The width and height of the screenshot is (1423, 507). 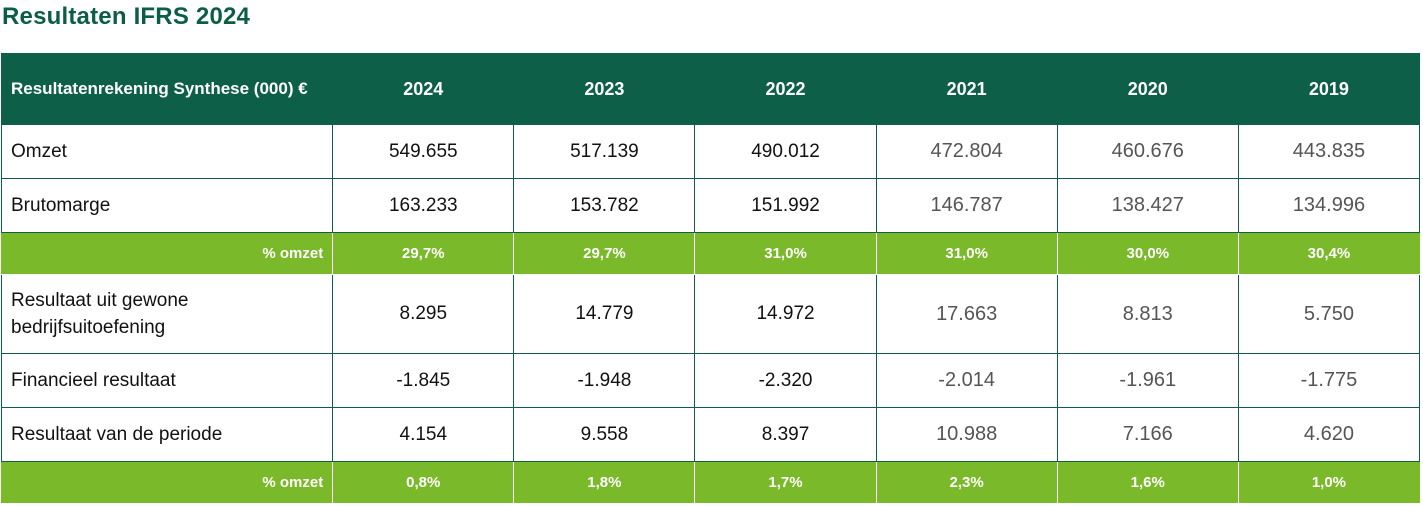 I want to click on table-cell: 30,0%, so click(x=1147, y=253).